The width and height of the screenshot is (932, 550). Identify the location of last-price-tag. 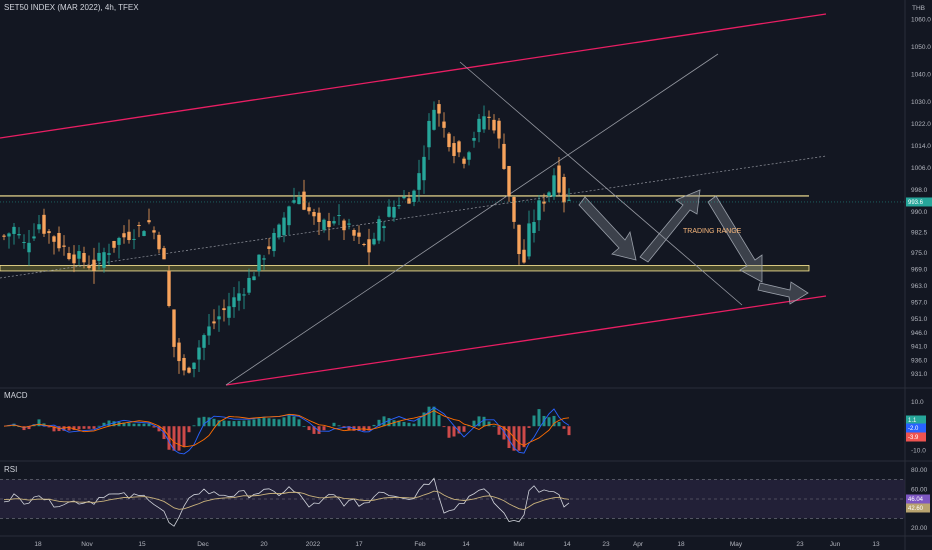
(919, 202).